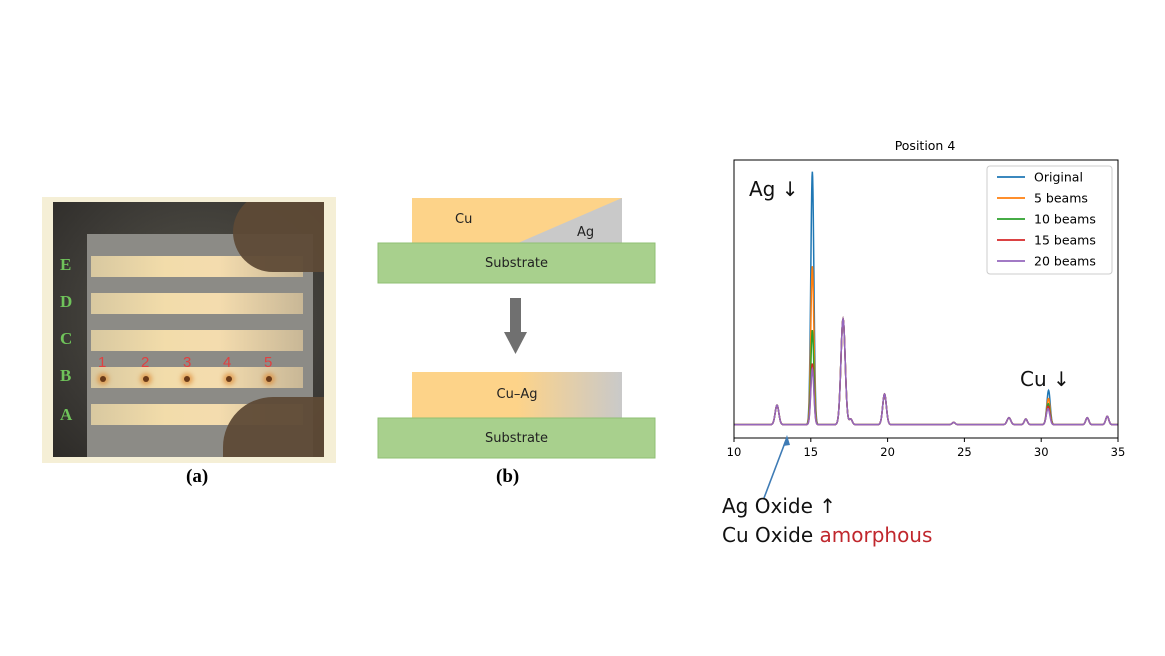  I want to click on series-line-20-beams, so click(926, 371).